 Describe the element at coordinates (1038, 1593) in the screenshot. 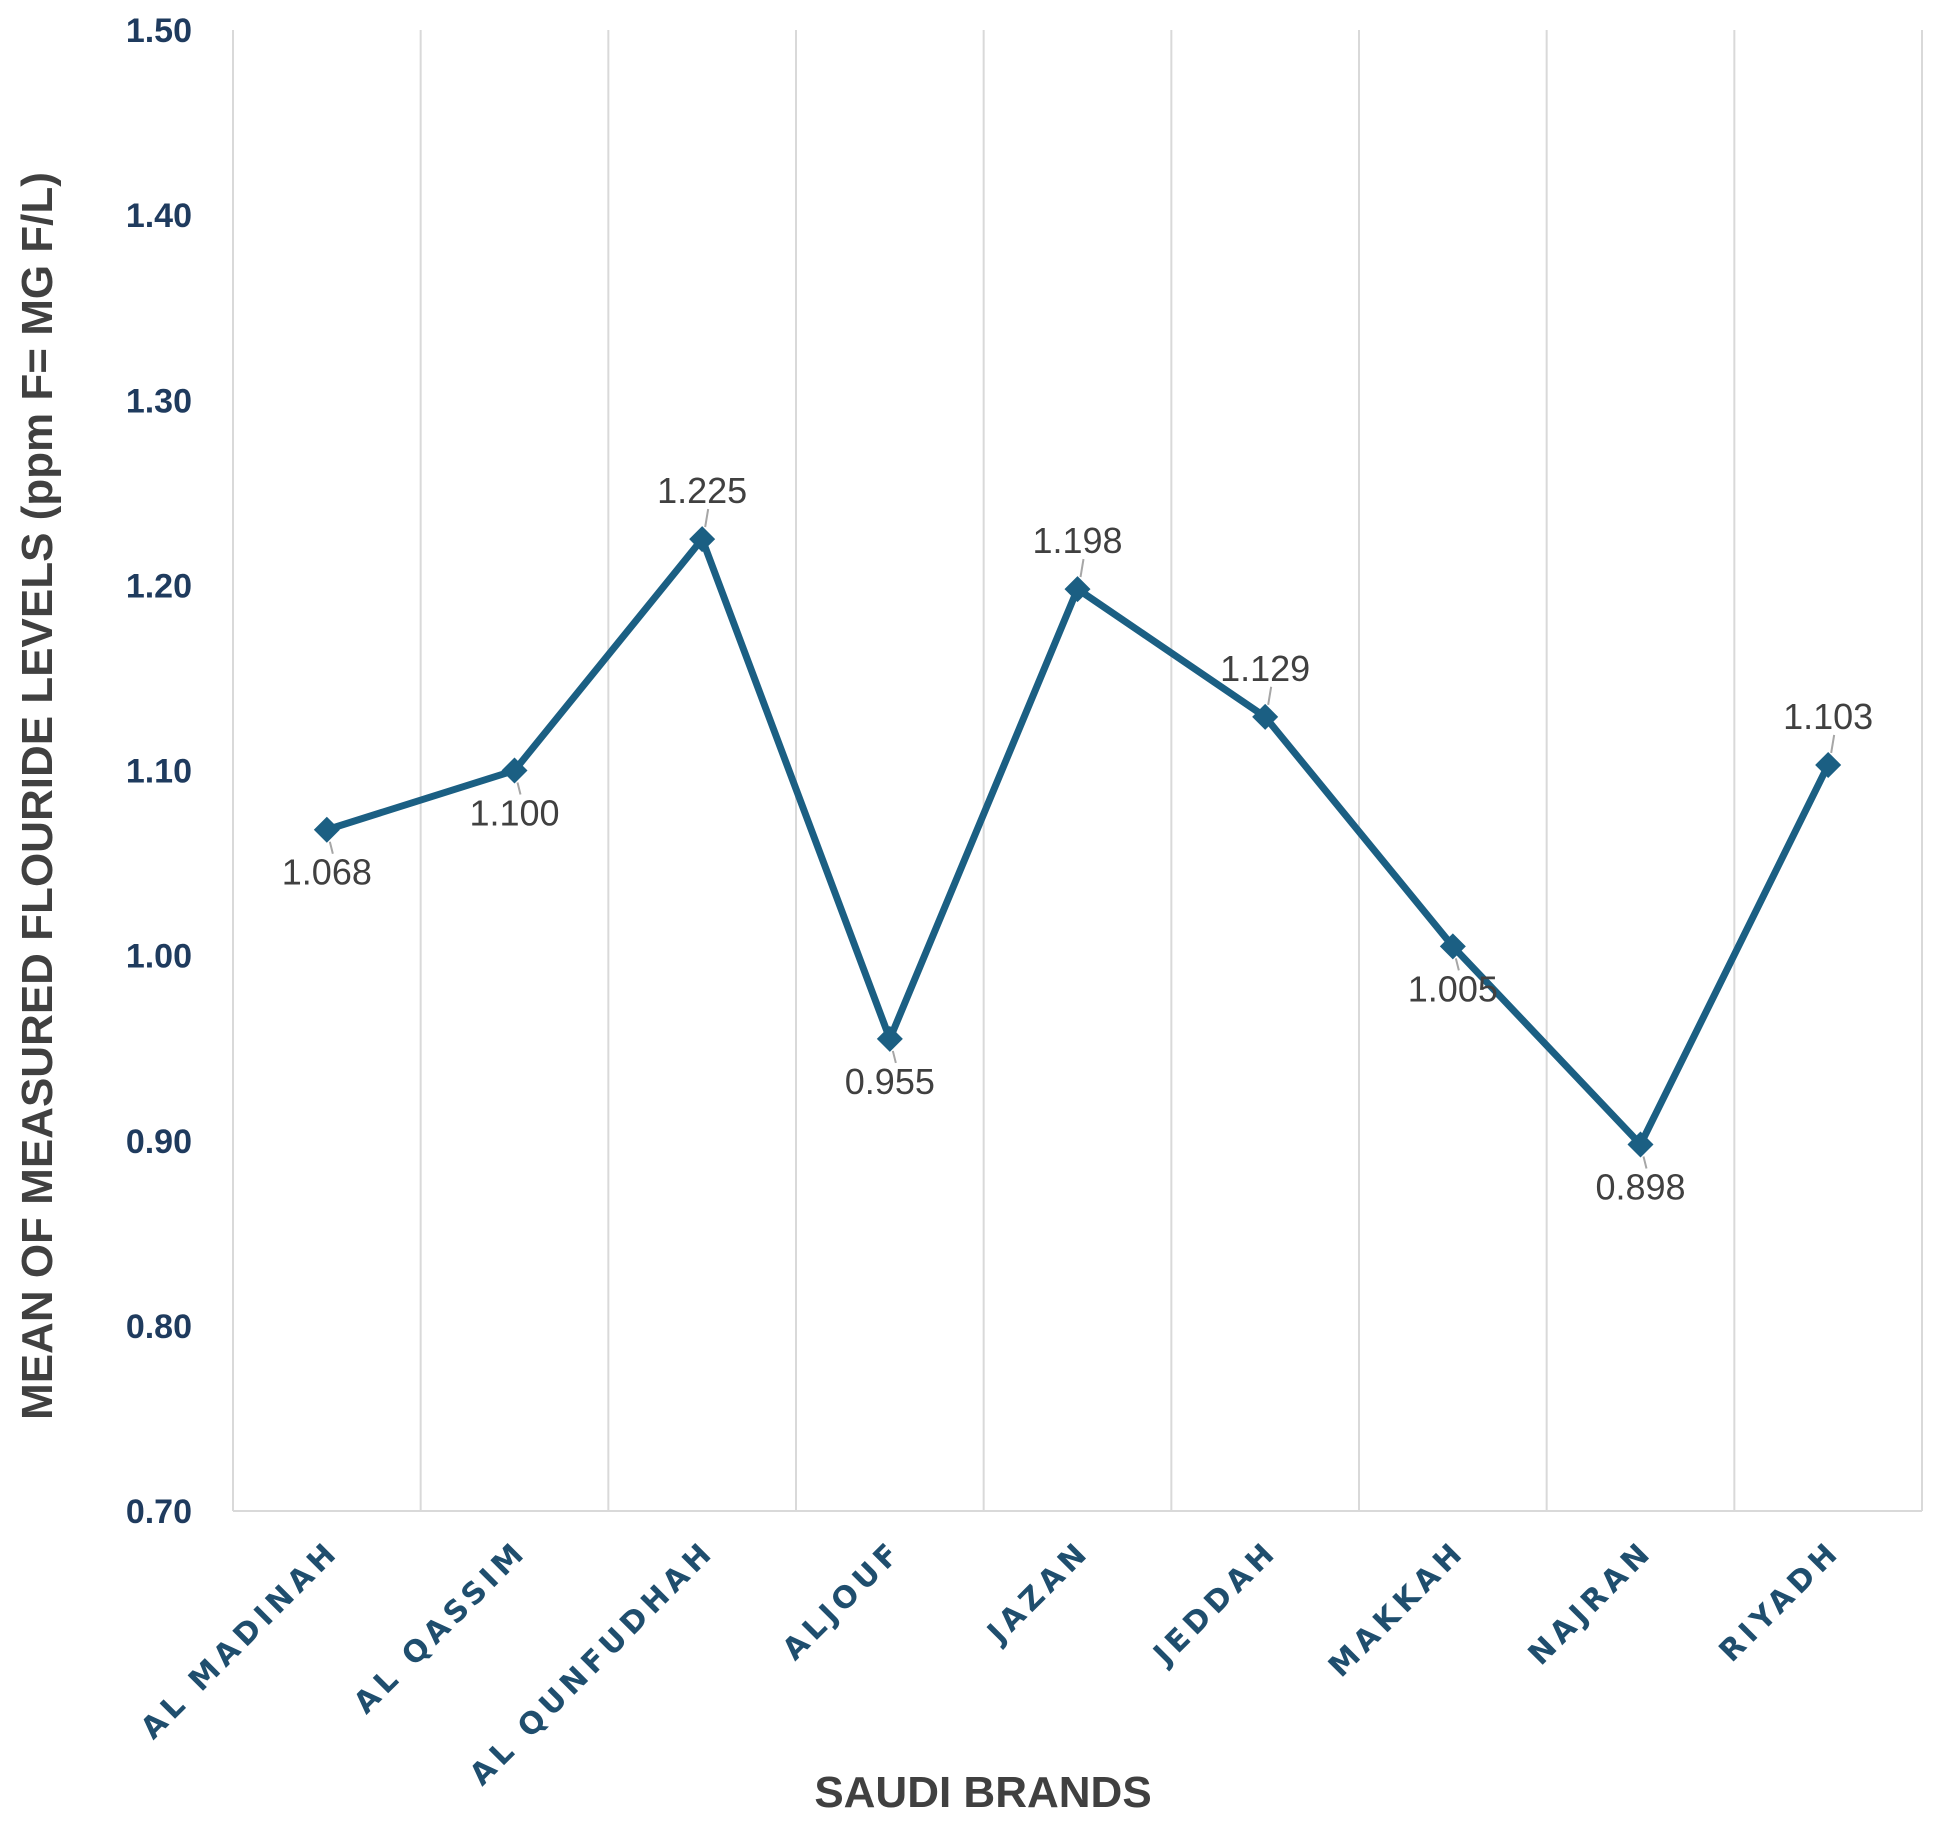

I see `x-tick-label: JAZAN` at that location.